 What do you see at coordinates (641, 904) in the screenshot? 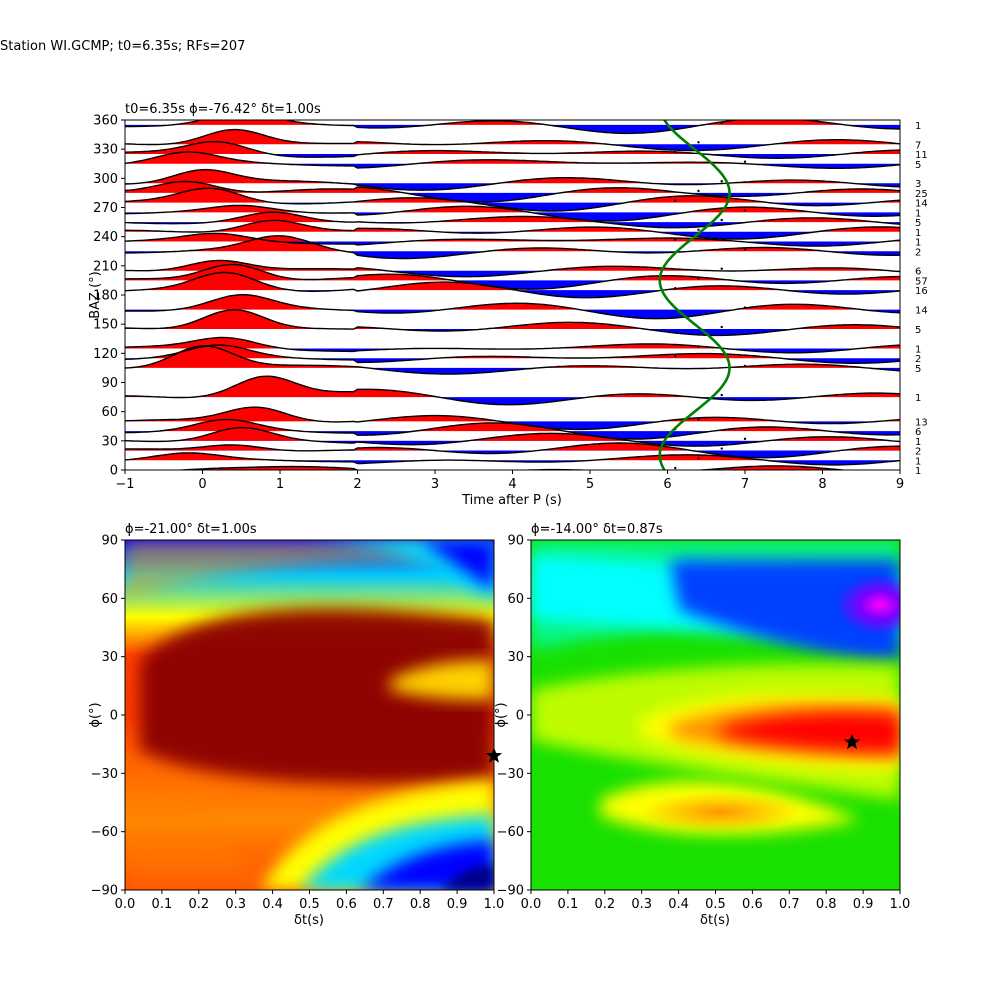
I see `x-tick-label: 0.3` at bounding box center [641, 904].